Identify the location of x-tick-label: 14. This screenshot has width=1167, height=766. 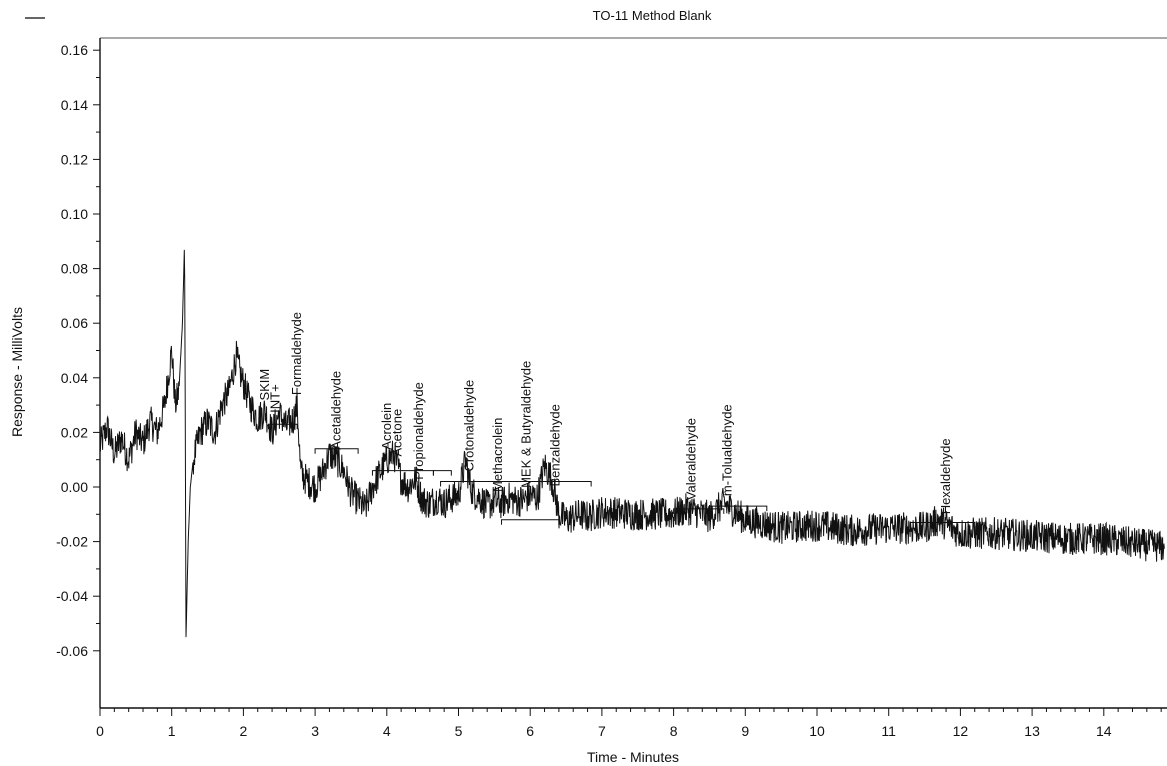
(1104, 731).